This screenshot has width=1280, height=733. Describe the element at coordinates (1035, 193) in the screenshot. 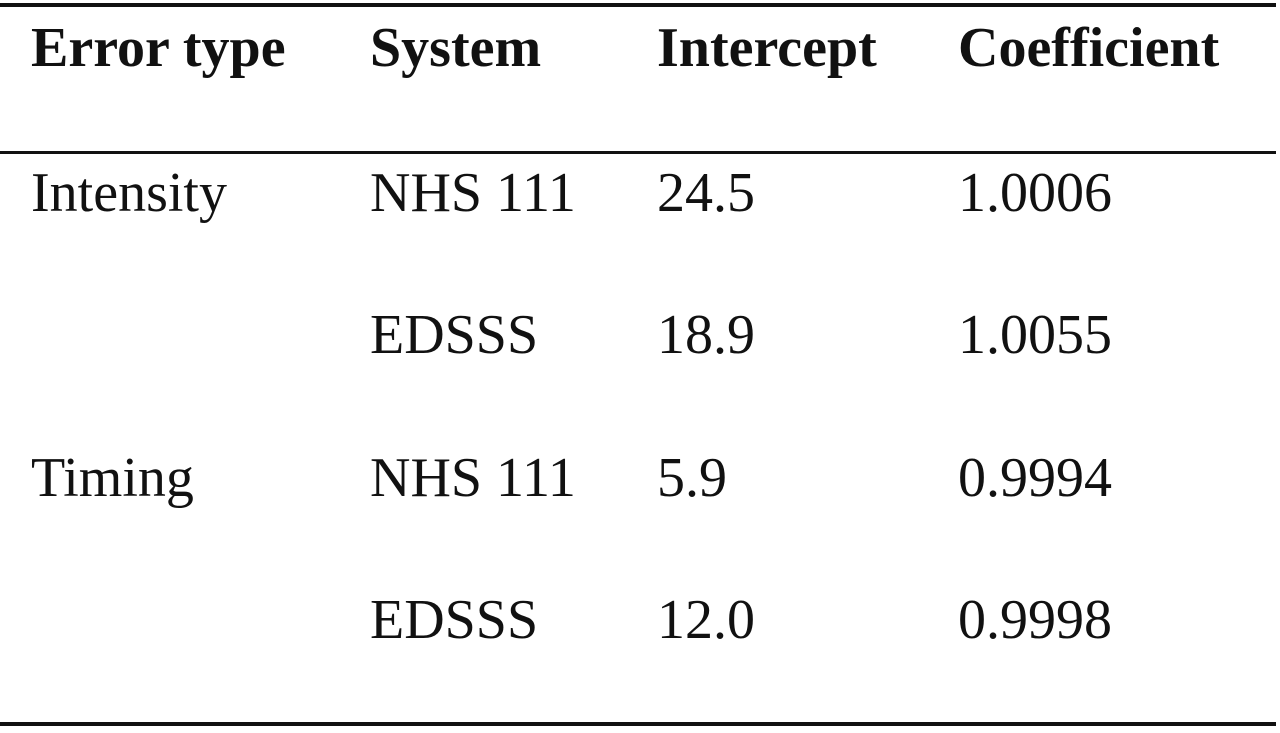

I see `cell-coefficient: 1.0006` at that location.